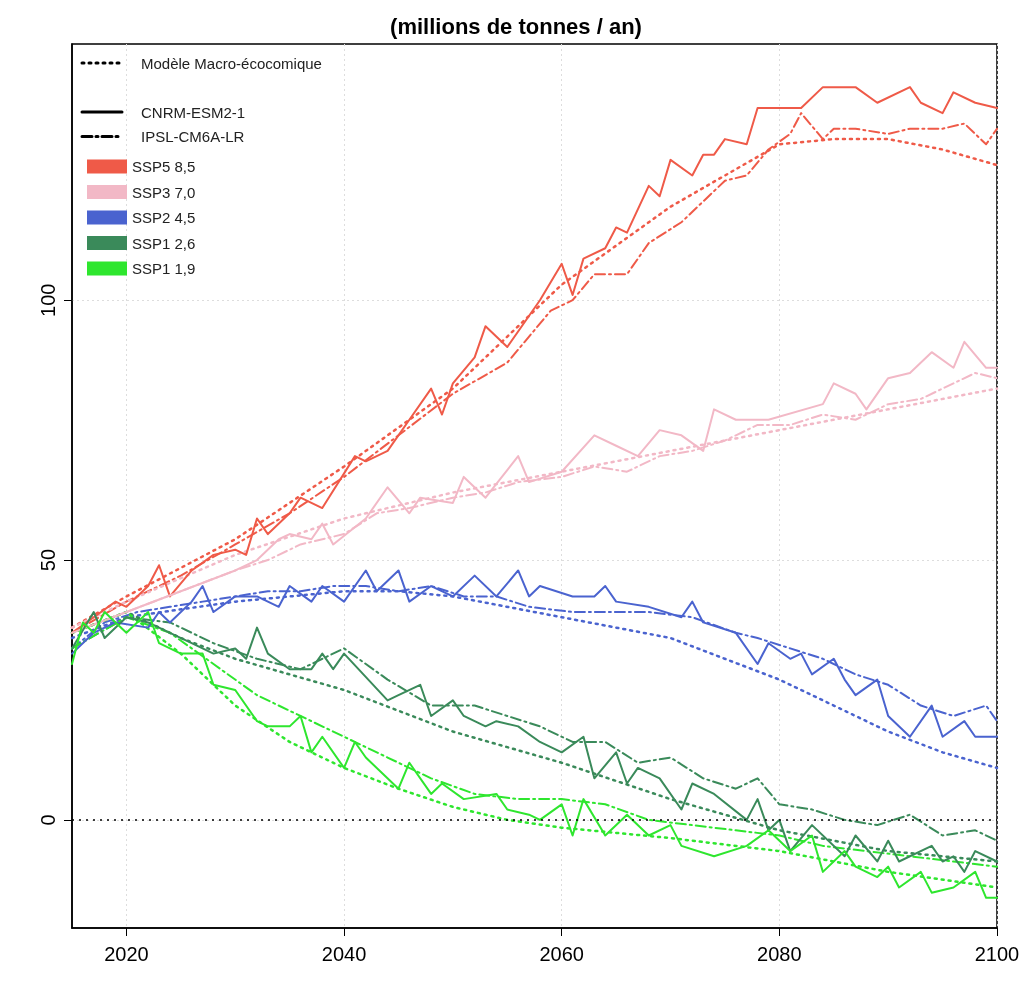  What do you see at coordinates (997, 954) in the screenshot?
I see `x-tick-label: 2100` at bounding box center [997, 954].